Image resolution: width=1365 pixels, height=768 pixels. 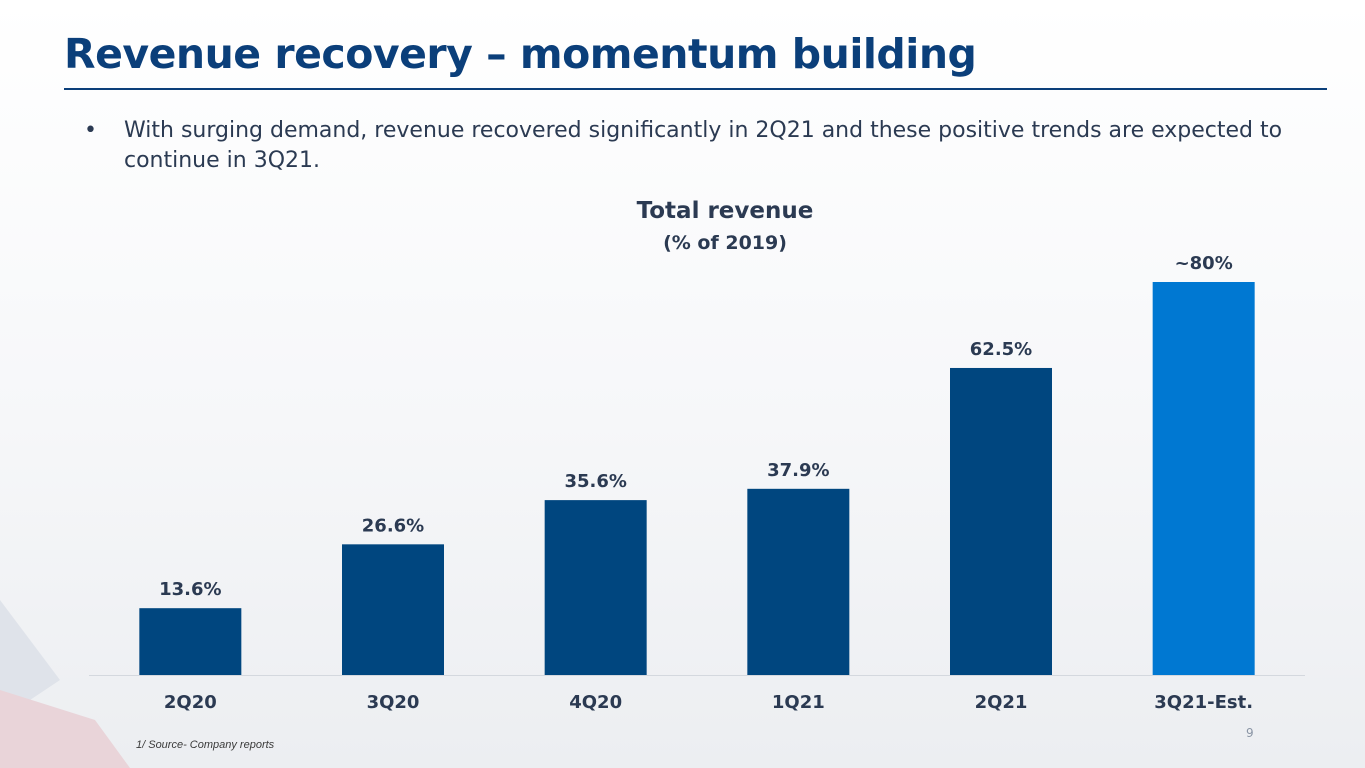 I want to click on decorative-triangle-red, so click(x=65, y=729).